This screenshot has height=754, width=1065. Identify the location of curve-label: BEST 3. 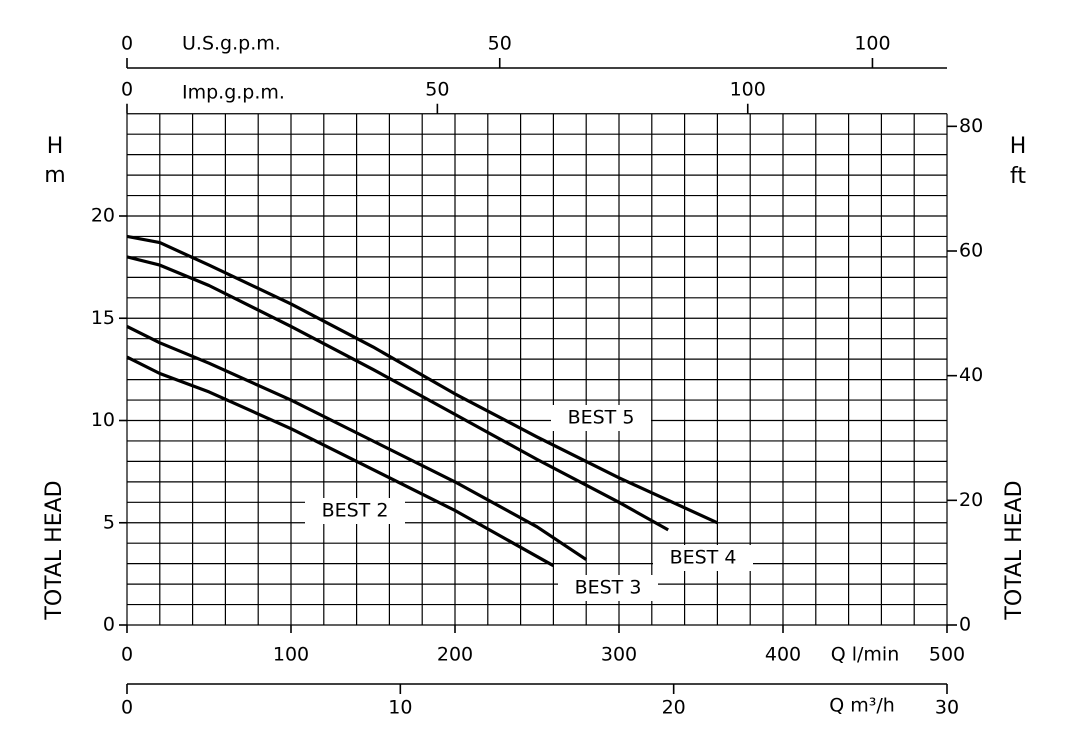
(608, 588).